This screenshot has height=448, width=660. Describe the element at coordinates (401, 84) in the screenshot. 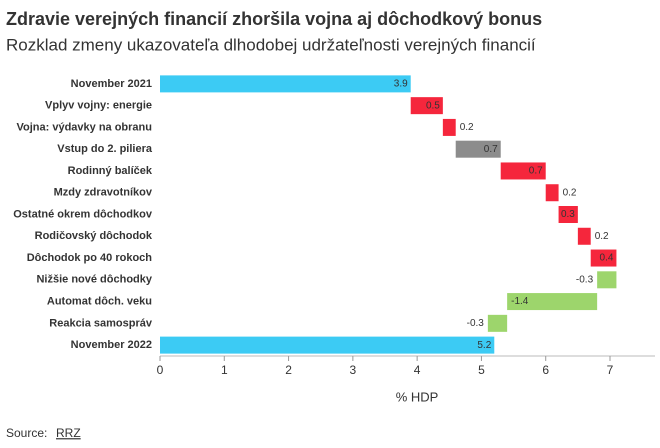

I see `value-label: 3.9` at that location.